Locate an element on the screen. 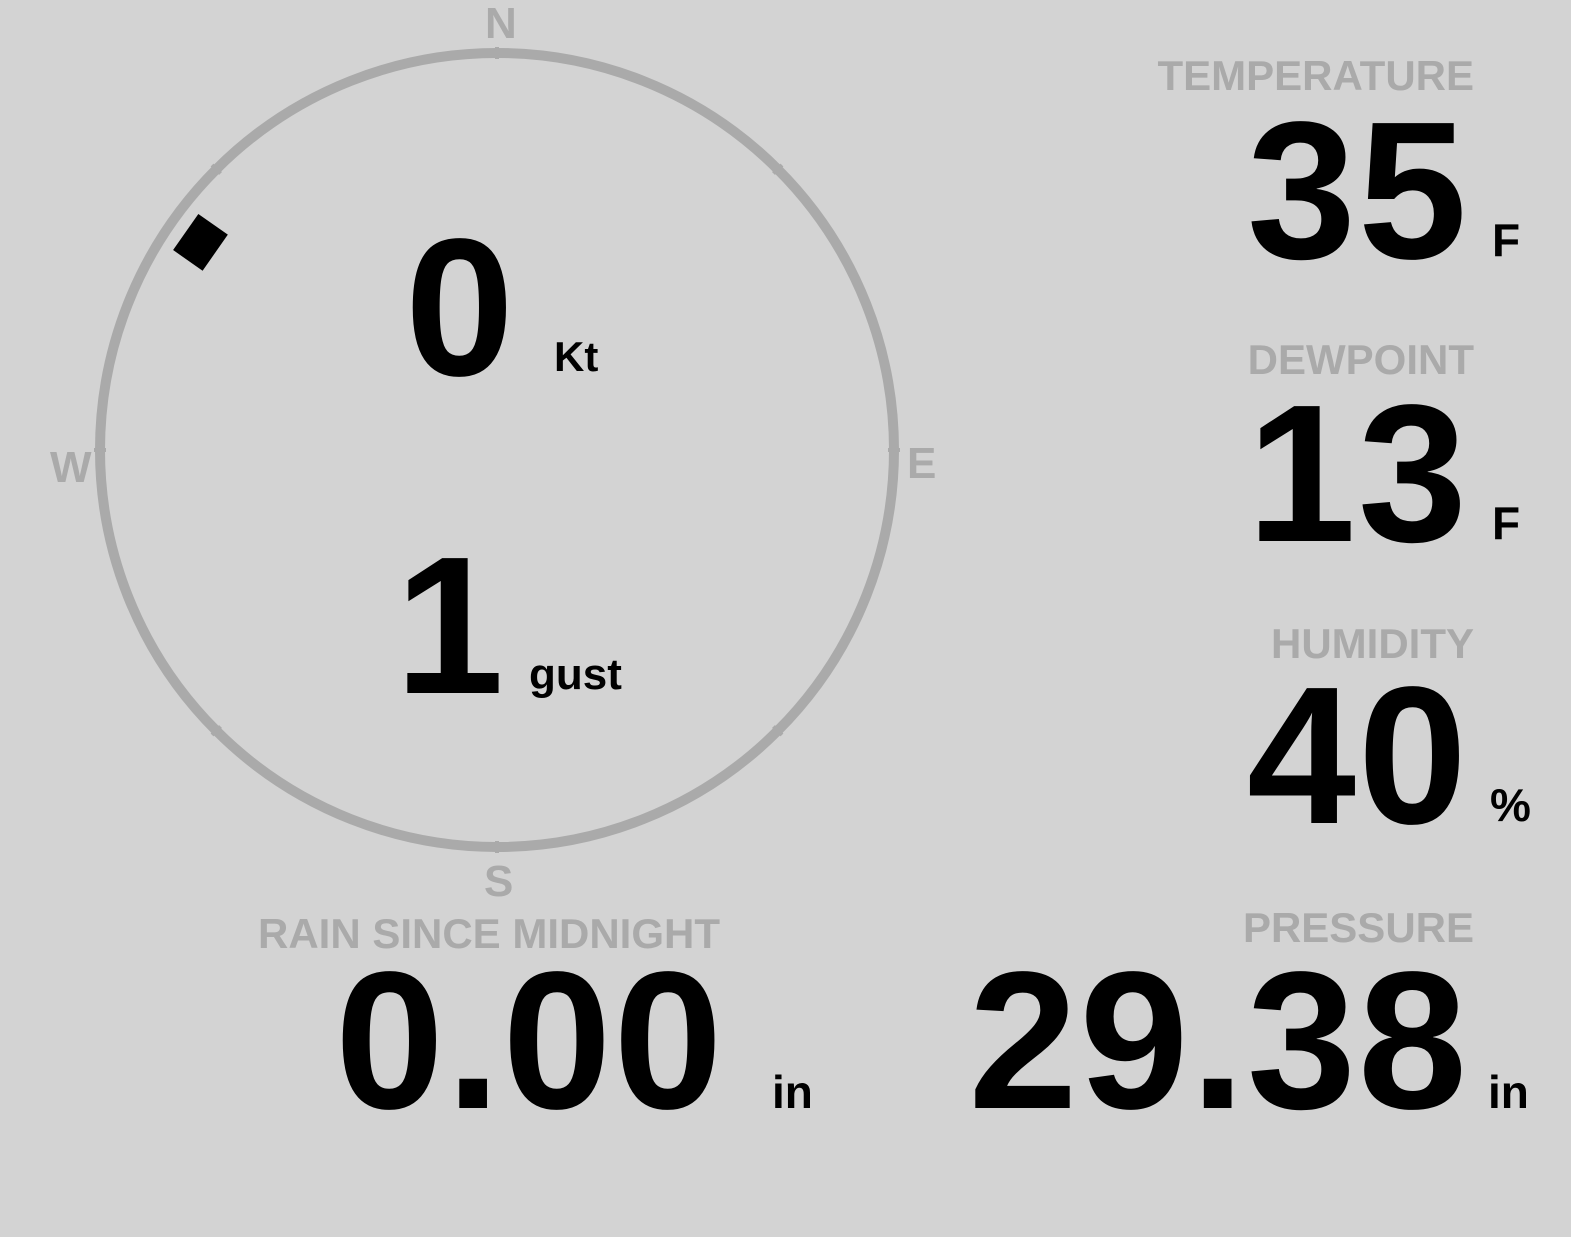 The width and height of the screenshot is (1571, 1237). pressure-label: PRESSURE is located at coordinates (1358, 927).